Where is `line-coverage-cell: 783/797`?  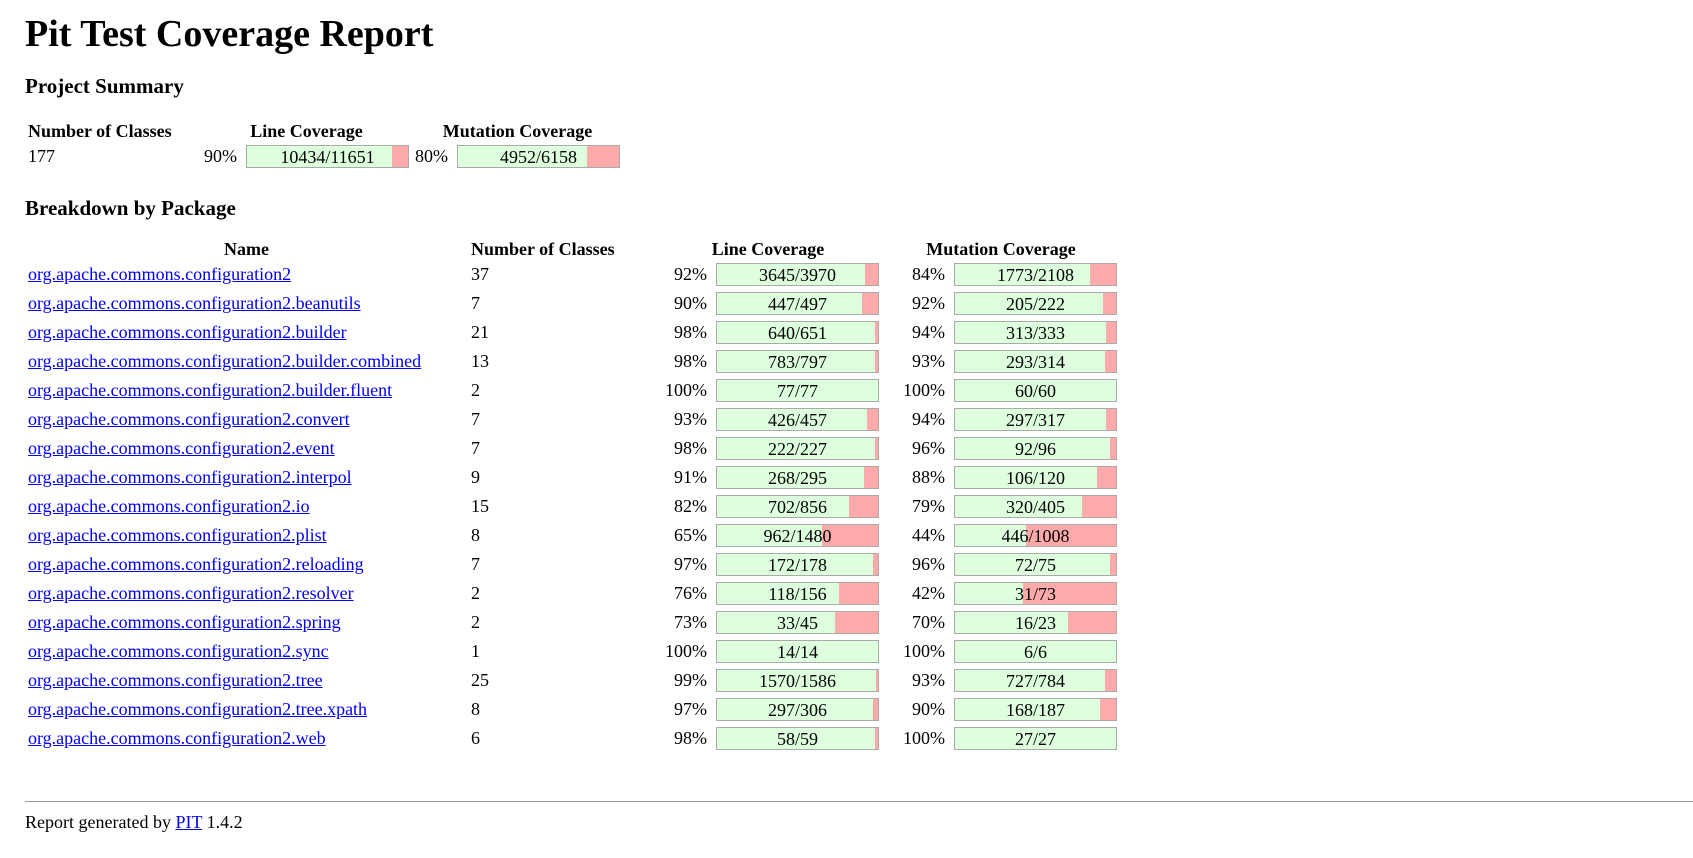 line-coverage-cell: 783/797 is located at coordinates (797, 361).